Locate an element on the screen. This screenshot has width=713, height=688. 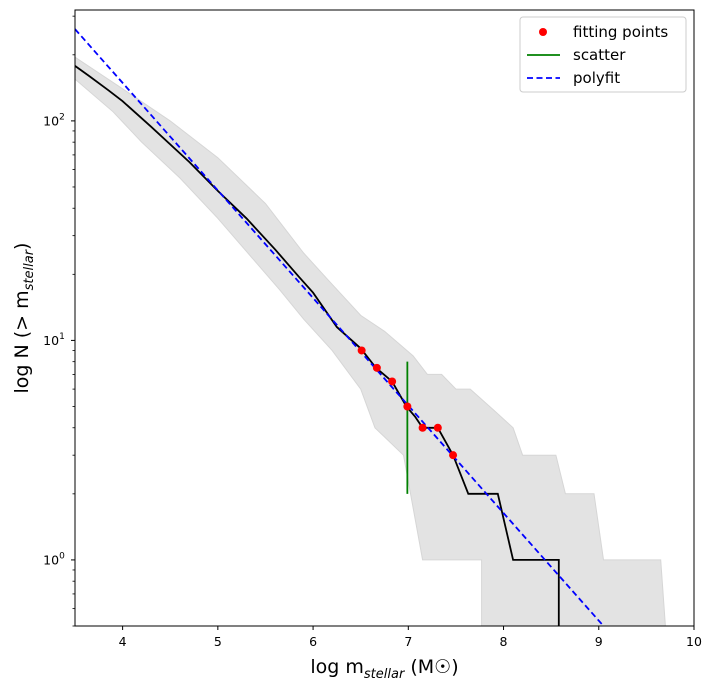
y-tick-label: 10² is located at coordinates (54, 120).